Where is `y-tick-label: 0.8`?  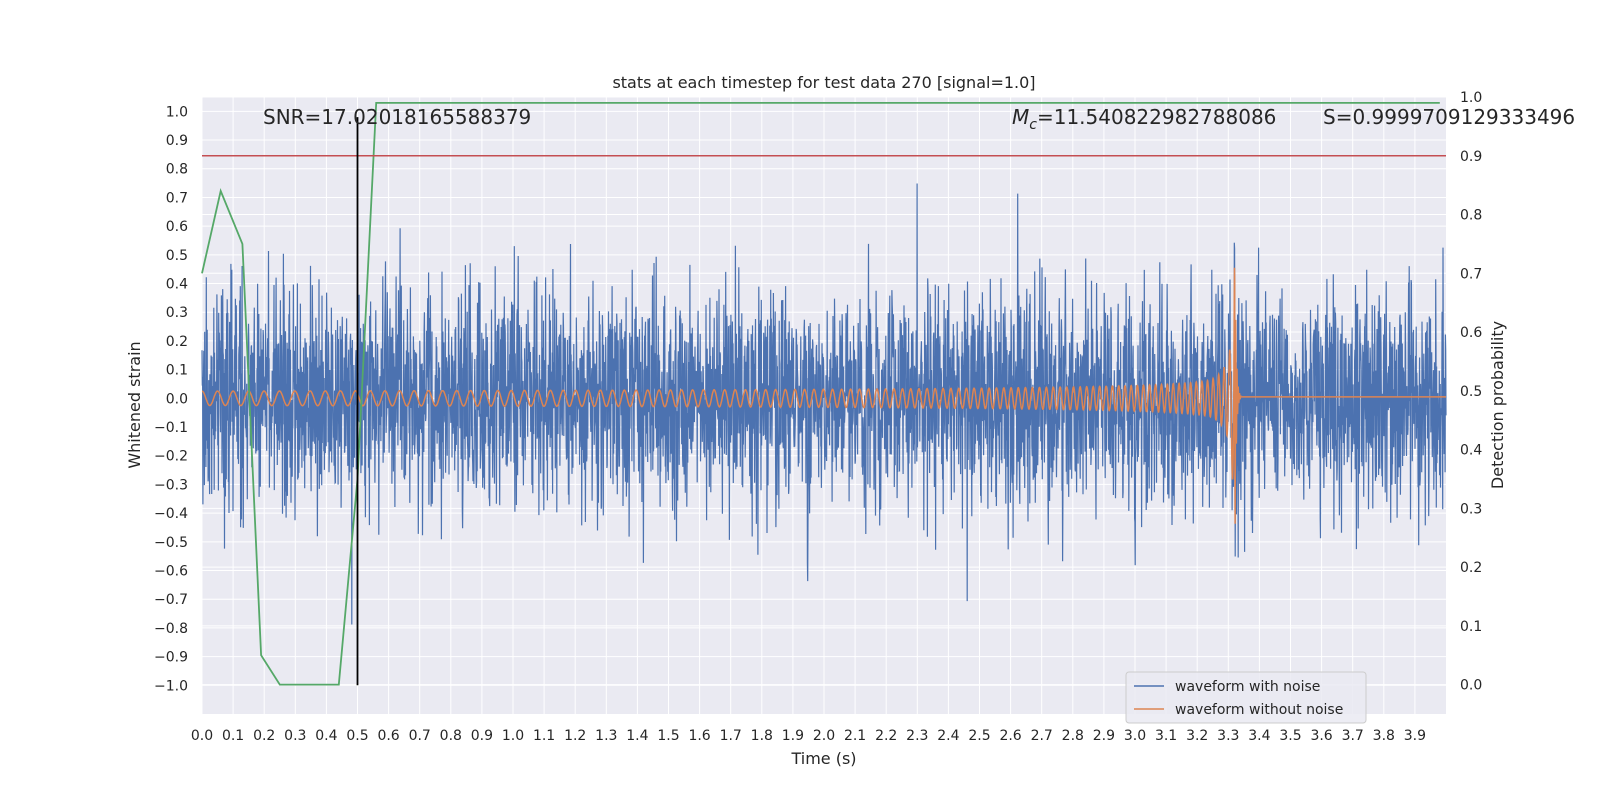 y-tick-label: 0.8 is located at coordinates (177, 170).